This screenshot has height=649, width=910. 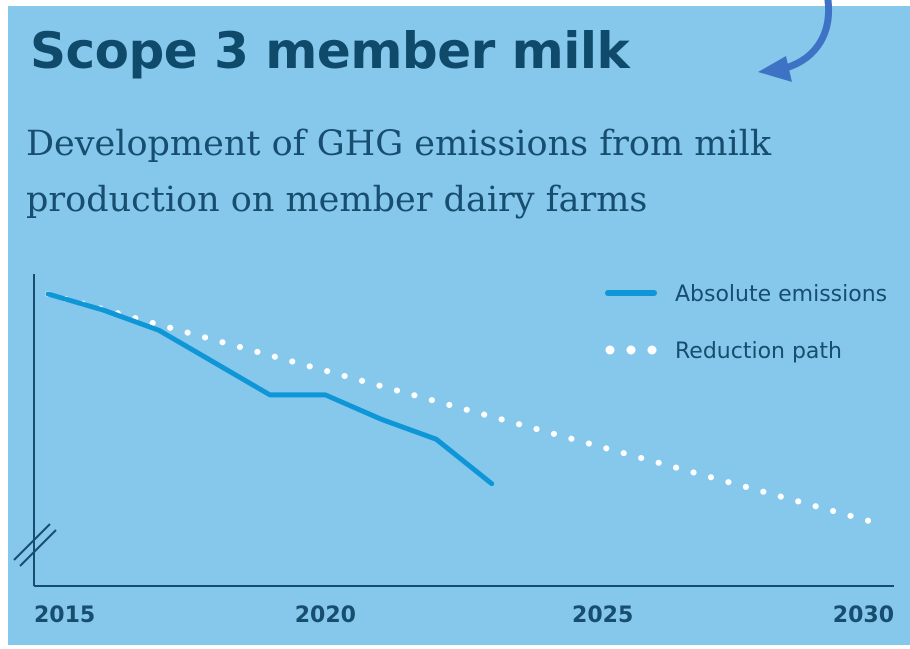 What do you see at coordinates (270, 389) in the screenshot?
I see `series-line-absolute-emissions` at bounding box center [270, 389].